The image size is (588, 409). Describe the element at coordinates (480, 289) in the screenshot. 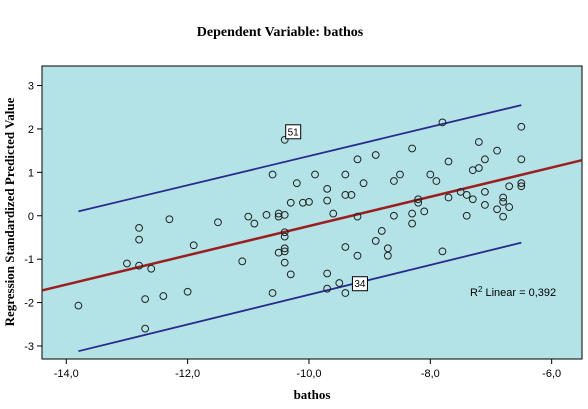

I see `r2-superscript: 2` at that location.